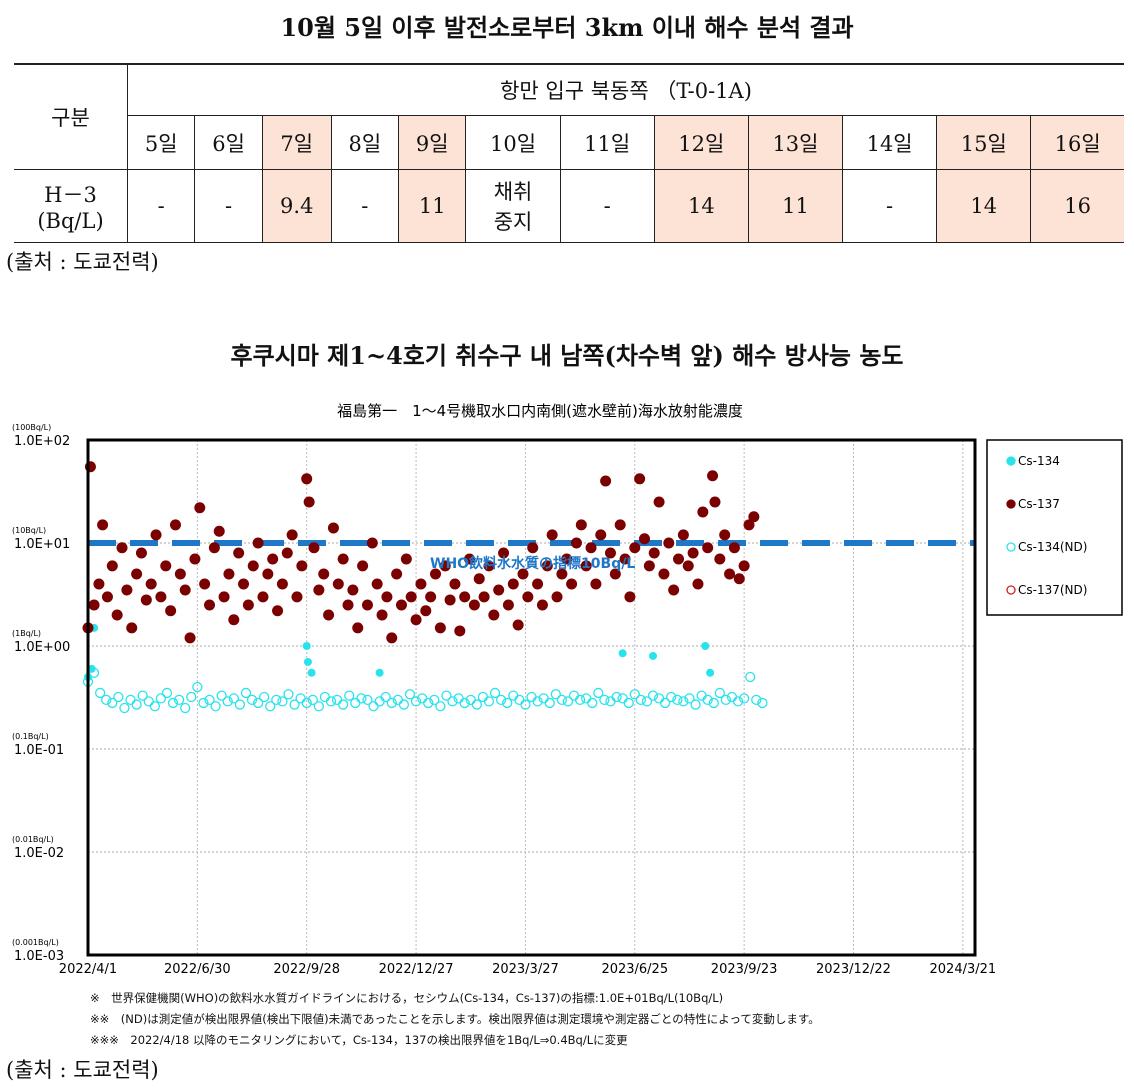  What do you see at coordinates (42, 544) in the screenshot?
I see `y-tick-label: 1.0E+01` at bounding box center [42, 544].